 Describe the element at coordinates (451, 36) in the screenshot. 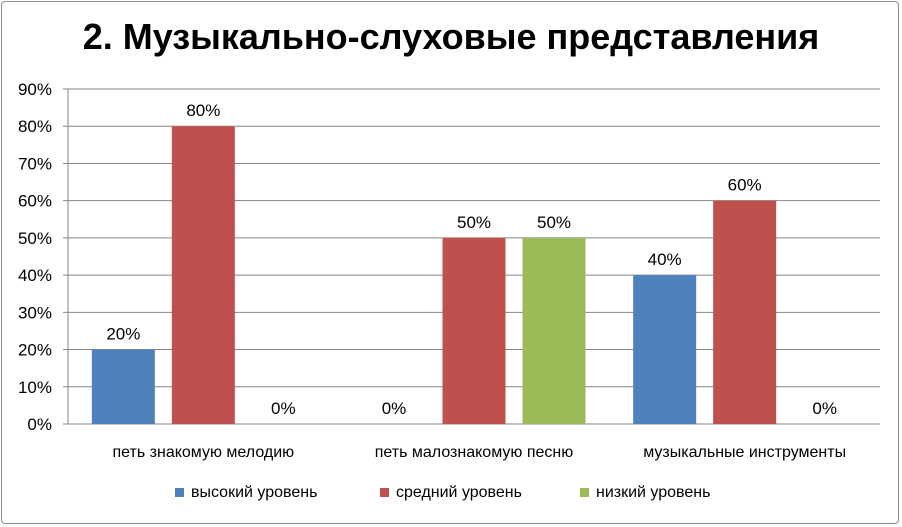

I see `chart-title: 2. Музыкально-слуховые представления` at that location.